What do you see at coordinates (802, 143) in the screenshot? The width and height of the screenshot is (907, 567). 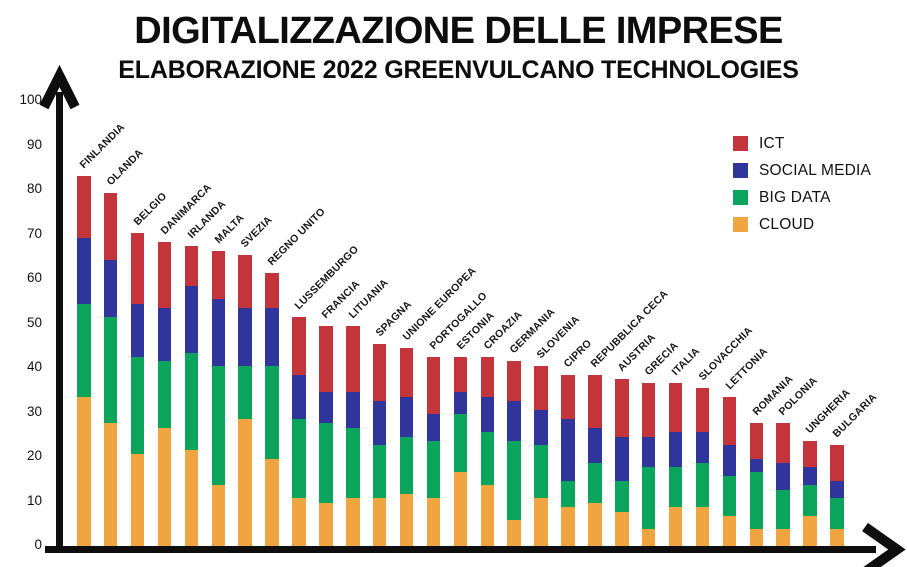 I see `legend-item-ict: ICT` at bounding box center [802, 143].